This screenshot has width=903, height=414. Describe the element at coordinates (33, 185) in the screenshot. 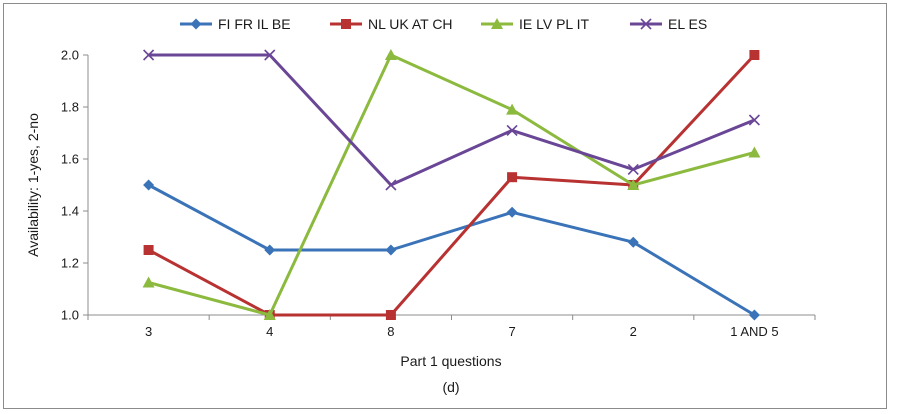

I see `y-axis-title: Availability: 1-yes, 2-no` at that location.